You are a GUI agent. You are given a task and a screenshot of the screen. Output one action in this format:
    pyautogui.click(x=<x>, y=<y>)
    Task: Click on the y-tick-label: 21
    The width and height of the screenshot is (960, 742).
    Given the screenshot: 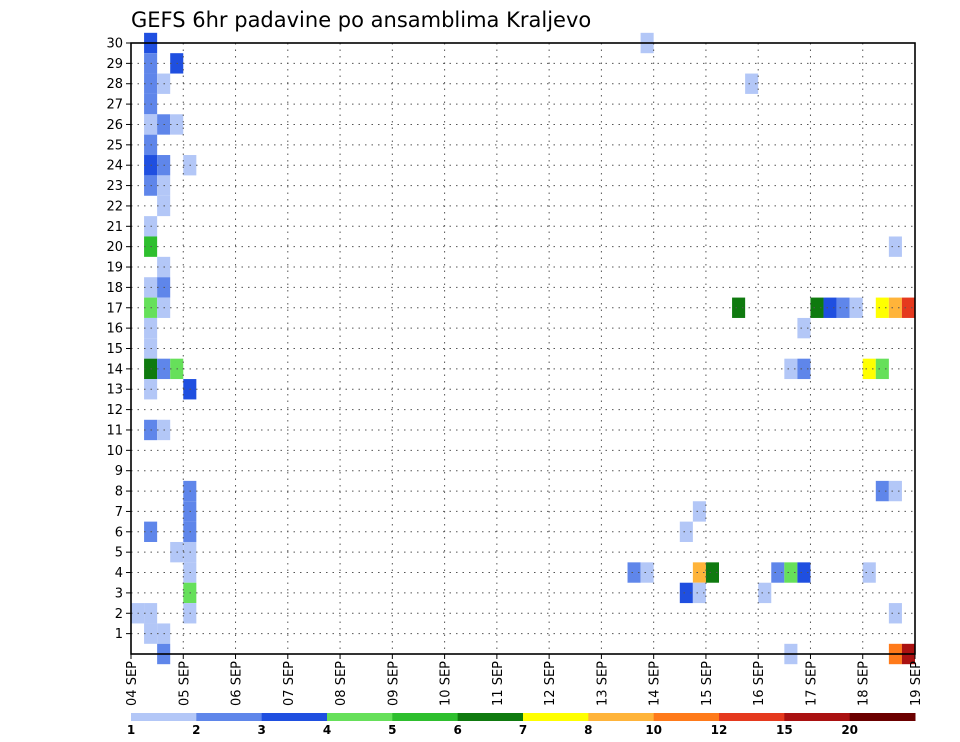 What is the action you would take?
    pyautogui.click(x=114, y=227)
    